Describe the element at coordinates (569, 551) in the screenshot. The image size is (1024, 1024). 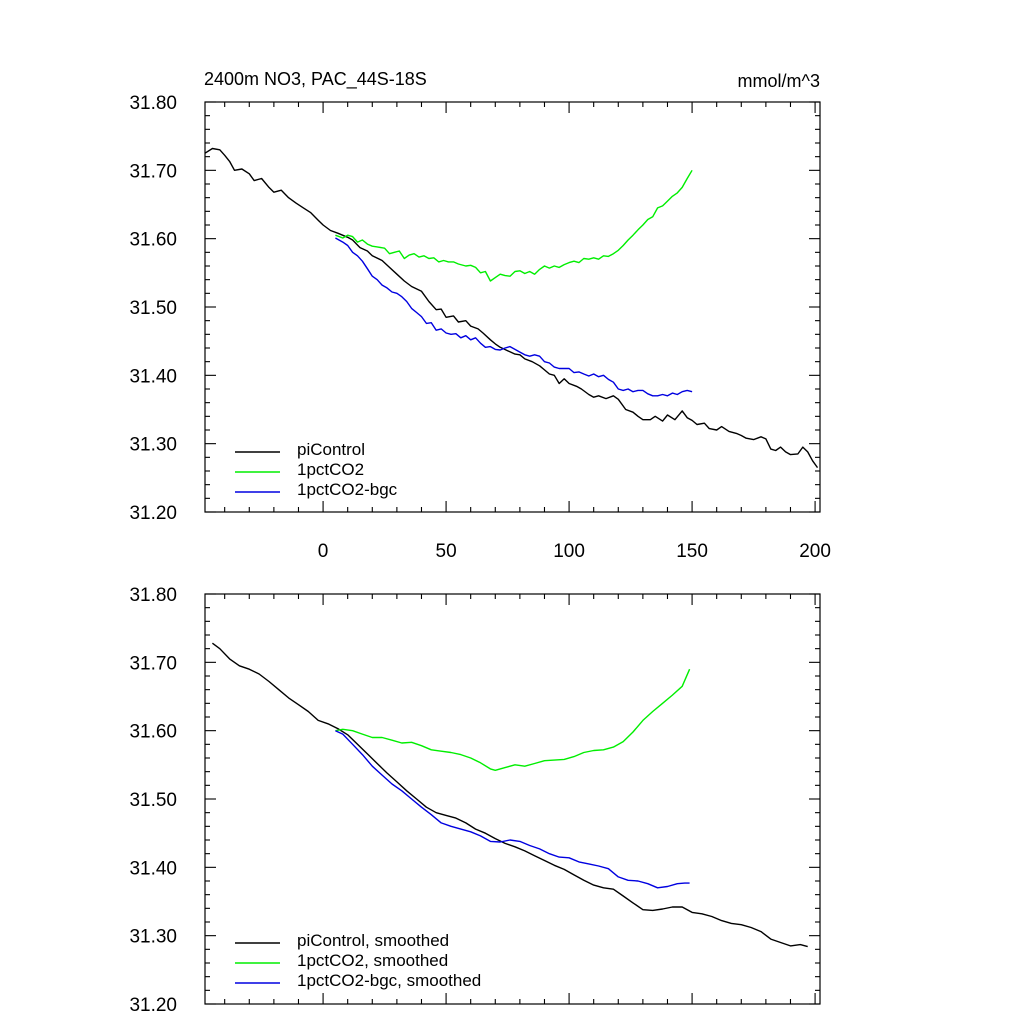
I see `x-tick-label: 100` at that location.